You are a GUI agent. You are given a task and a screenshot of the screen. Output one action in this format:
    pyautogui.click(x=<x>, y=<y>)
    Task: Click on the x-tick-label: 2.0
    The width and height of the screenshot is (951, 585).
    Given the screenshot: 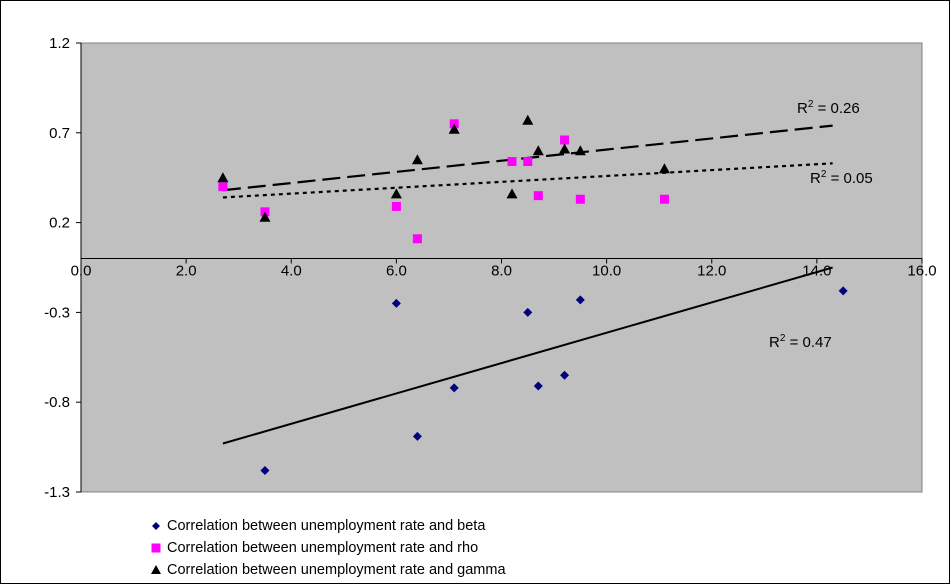 What is the action you would take?
    pyautogui.click(x=186, y=271)
    